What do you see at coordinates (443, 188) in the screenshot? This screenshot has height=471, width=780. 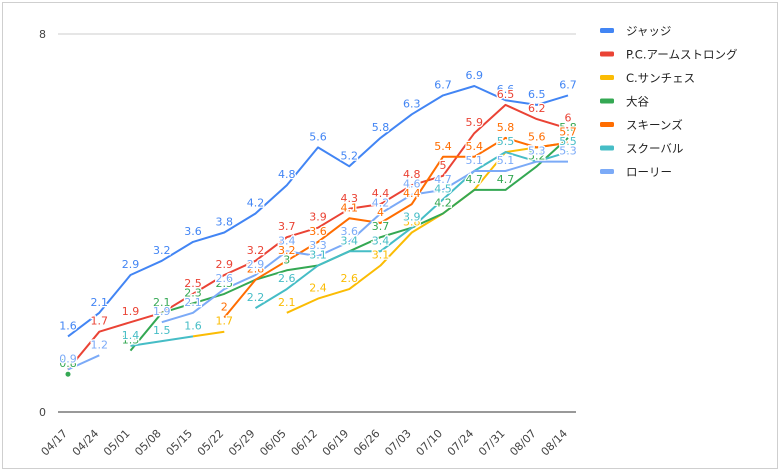 I see `data-label: 4.5` at bounding box center [443, 188].